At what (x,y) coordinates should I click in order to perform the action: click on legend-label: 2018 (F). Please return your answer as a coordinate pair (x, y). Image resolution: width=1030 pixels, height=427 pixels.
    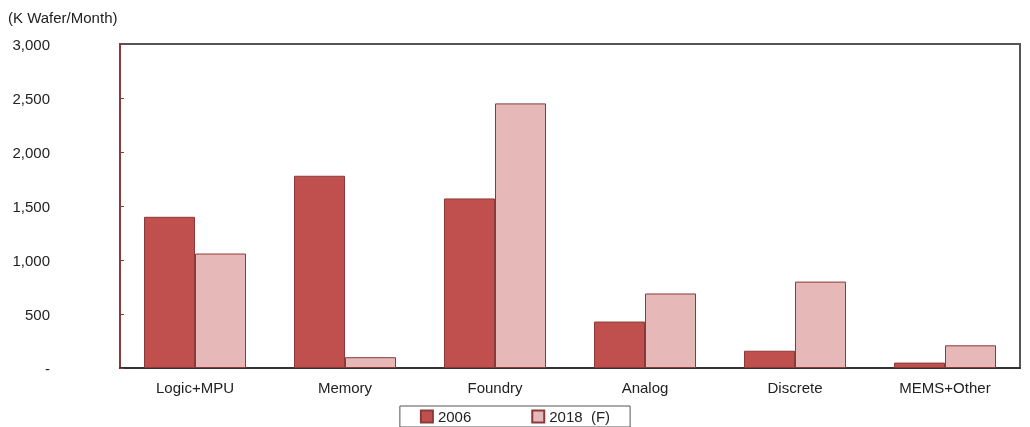
    Looking at the image, I should click on (580, 416).